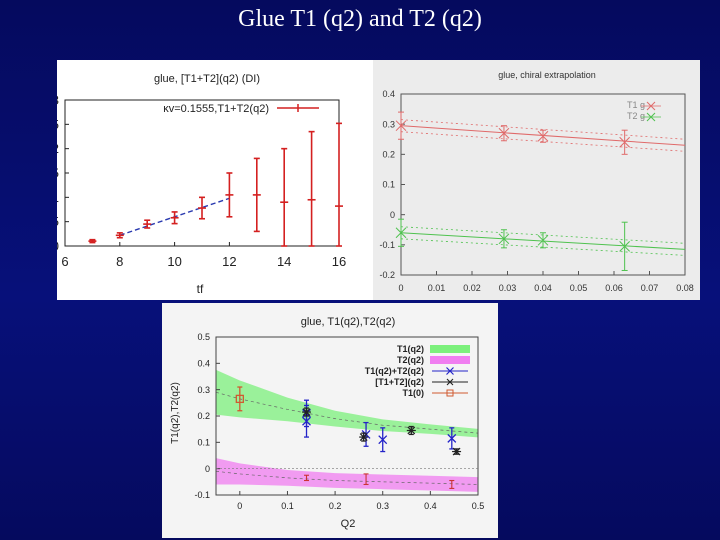 This screenshot has height=540, width=720. What do you see at coordinates (472, 288) in the screenshot?
I see `x-tick-label: 0.02` at bounding box center [472, 288].